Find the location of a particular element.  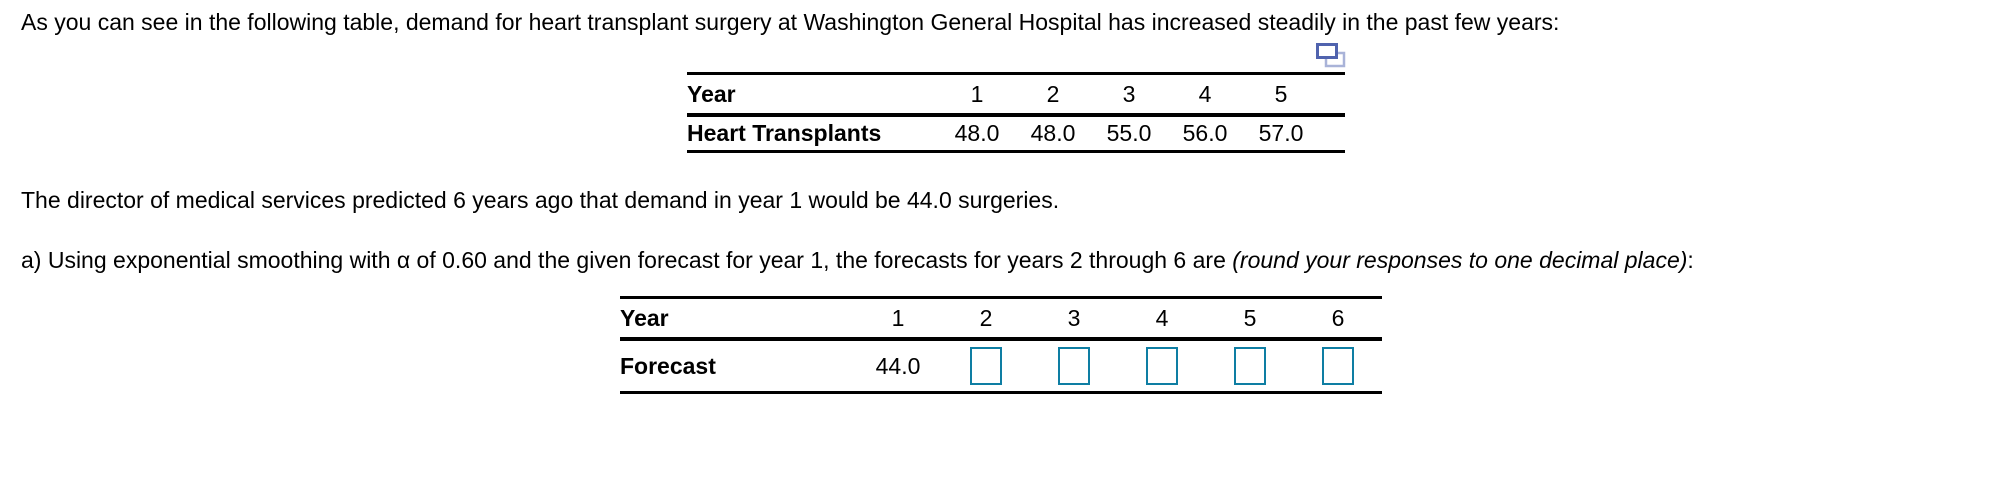

copy-data-icon-glyph is located at coordinates (1331, 55).